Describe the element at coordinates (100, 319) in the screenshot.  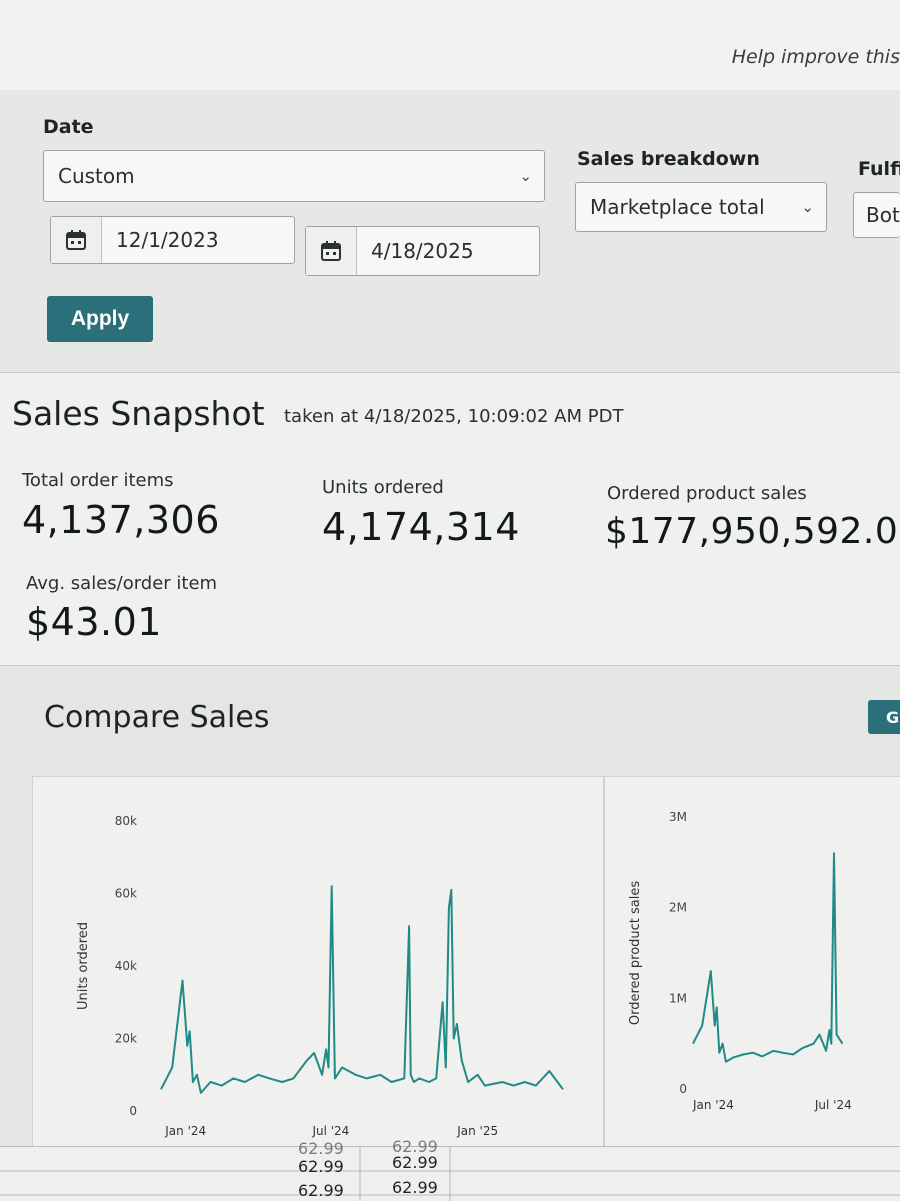
I see `apply-button: Apply` at that location.